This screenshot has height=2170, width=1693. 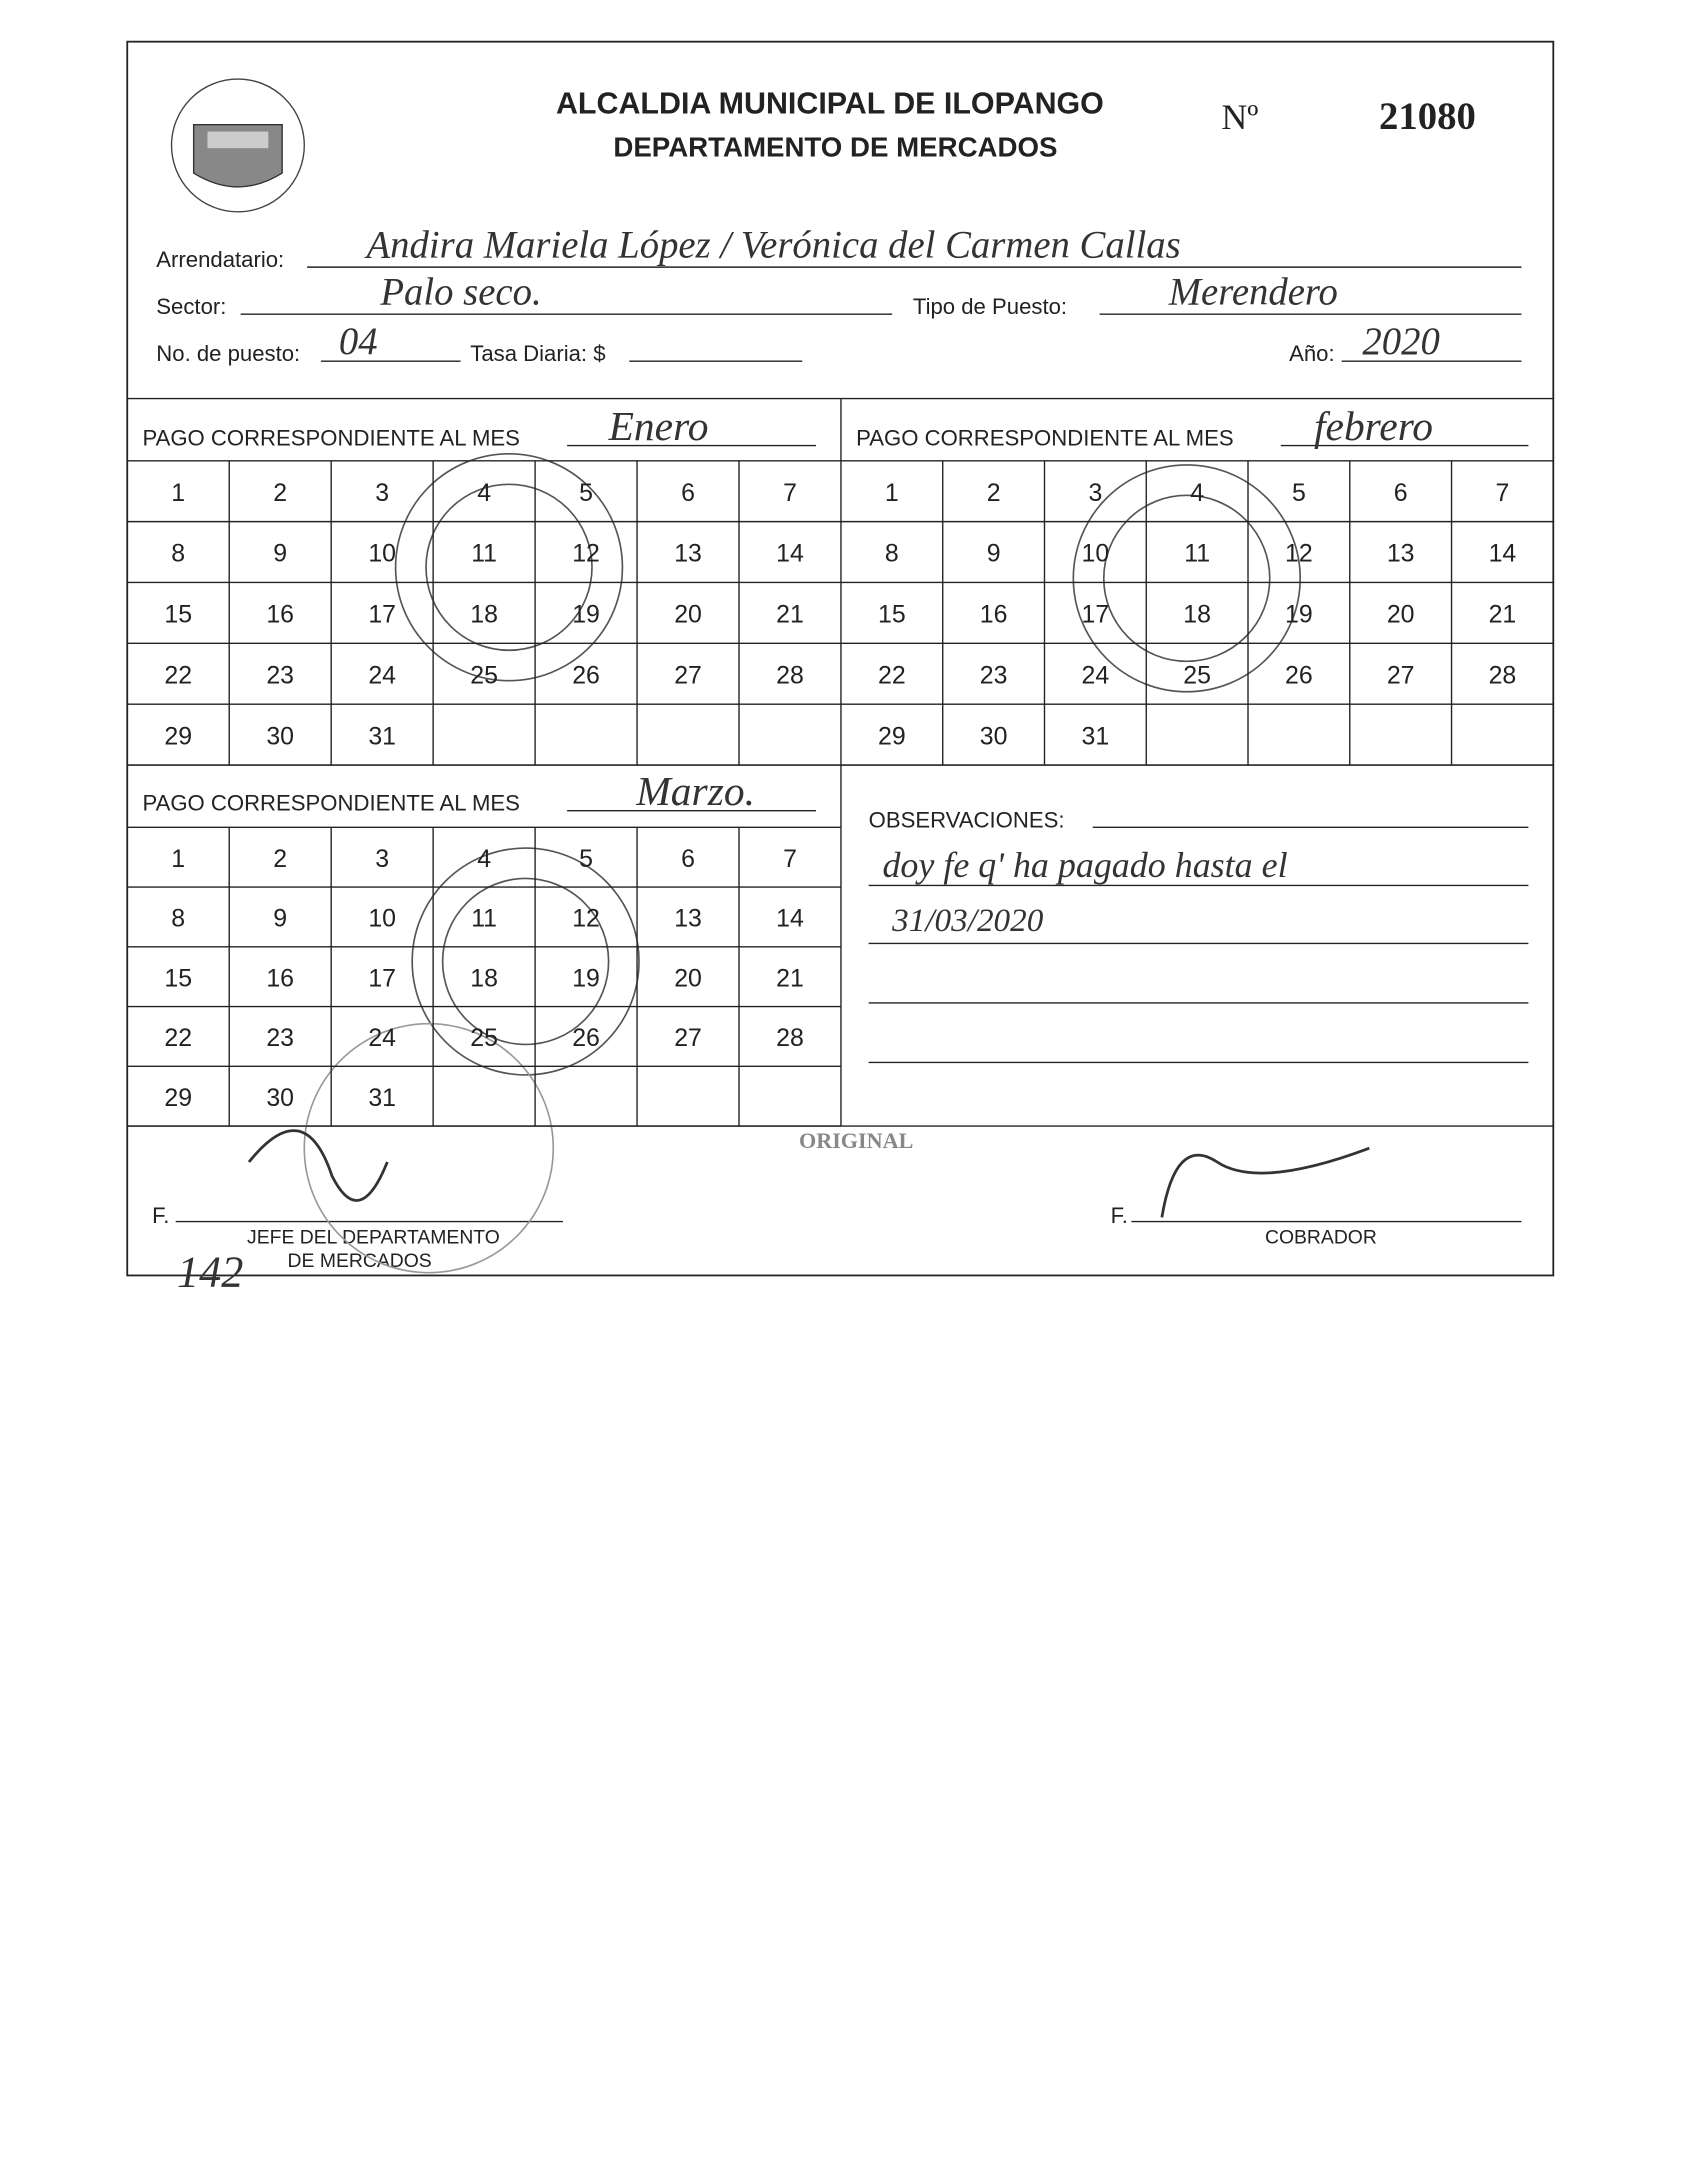 I want to click on day-number: 5, so click(x=1299, y=493).